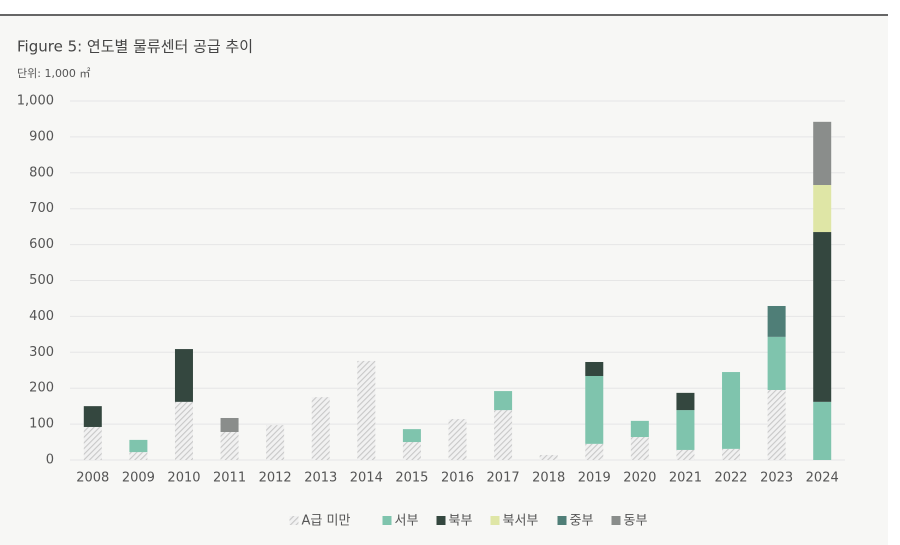 The width and height of the screenshot is (900, 545). What do you see at coordinates (457, 478) in the screenshot?
I see `x-tick-label: 2016` at bounding box center [457, 478].